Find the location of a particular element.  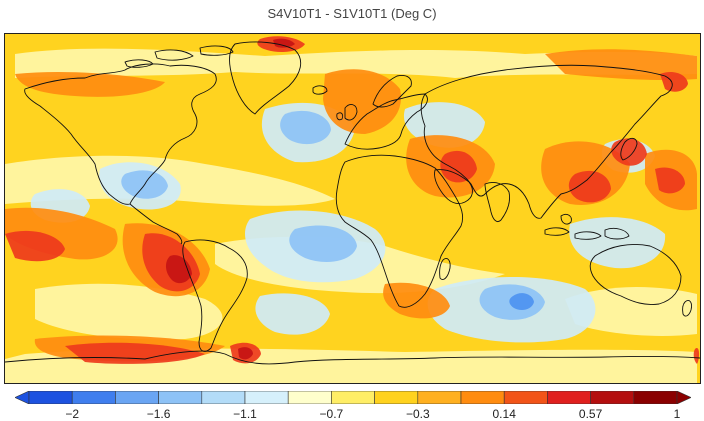

coastline-central-america is located at coordinates (156, 224).